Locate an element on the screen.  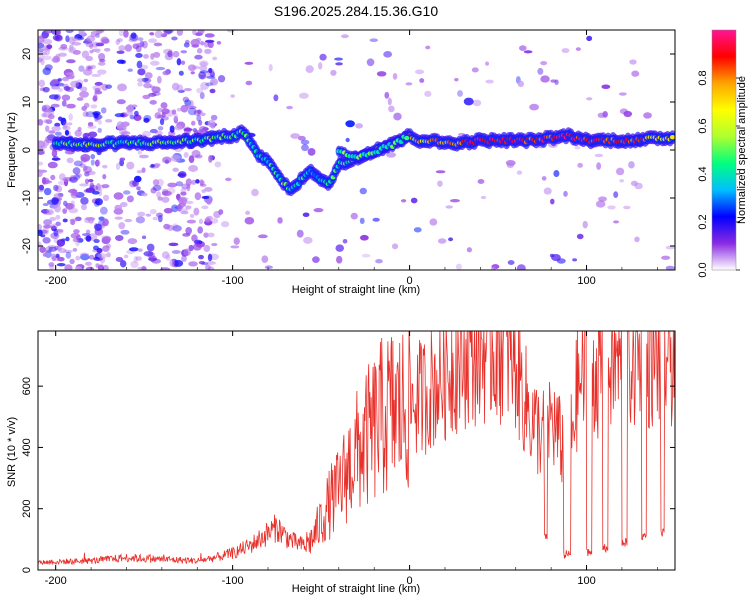
x-tick-label: 0 is located at coordinates (410, 581).